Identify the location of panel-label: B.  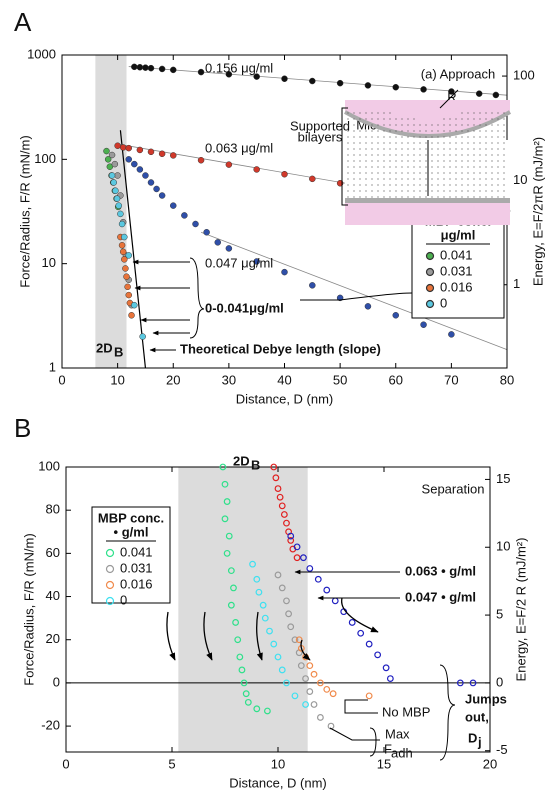
(22, 428).